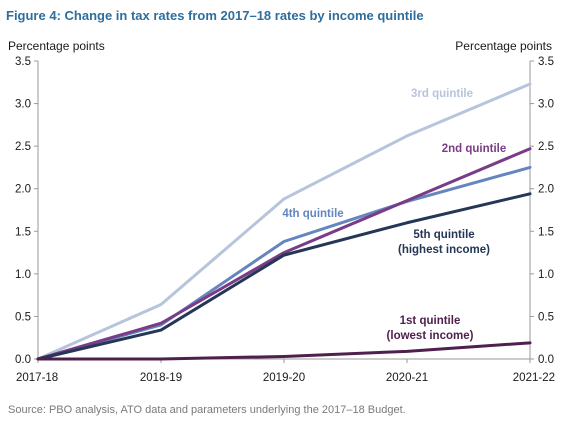  Describe the element at coordinates (546, 190) in the screenshot. I see `y-tick-label-right: 2.0` at that location.